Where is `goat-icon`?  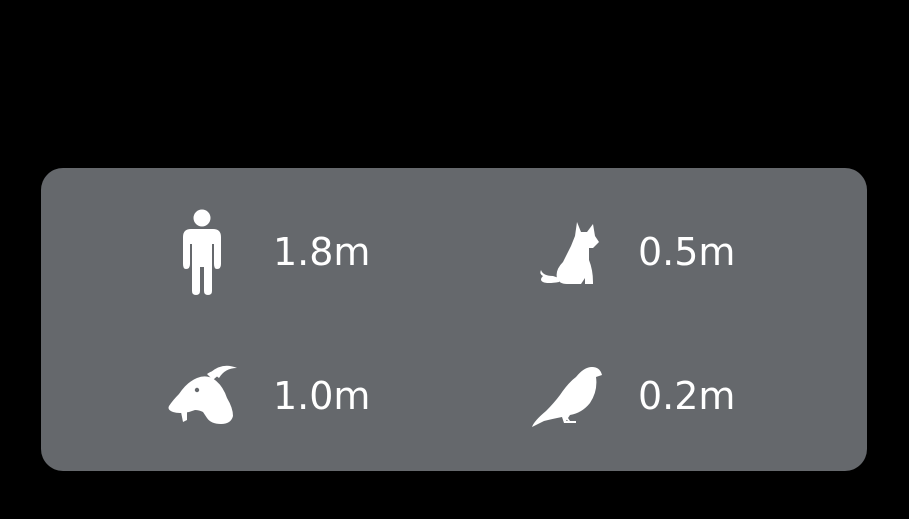 goat-icon is located at coordinates (203, 395).